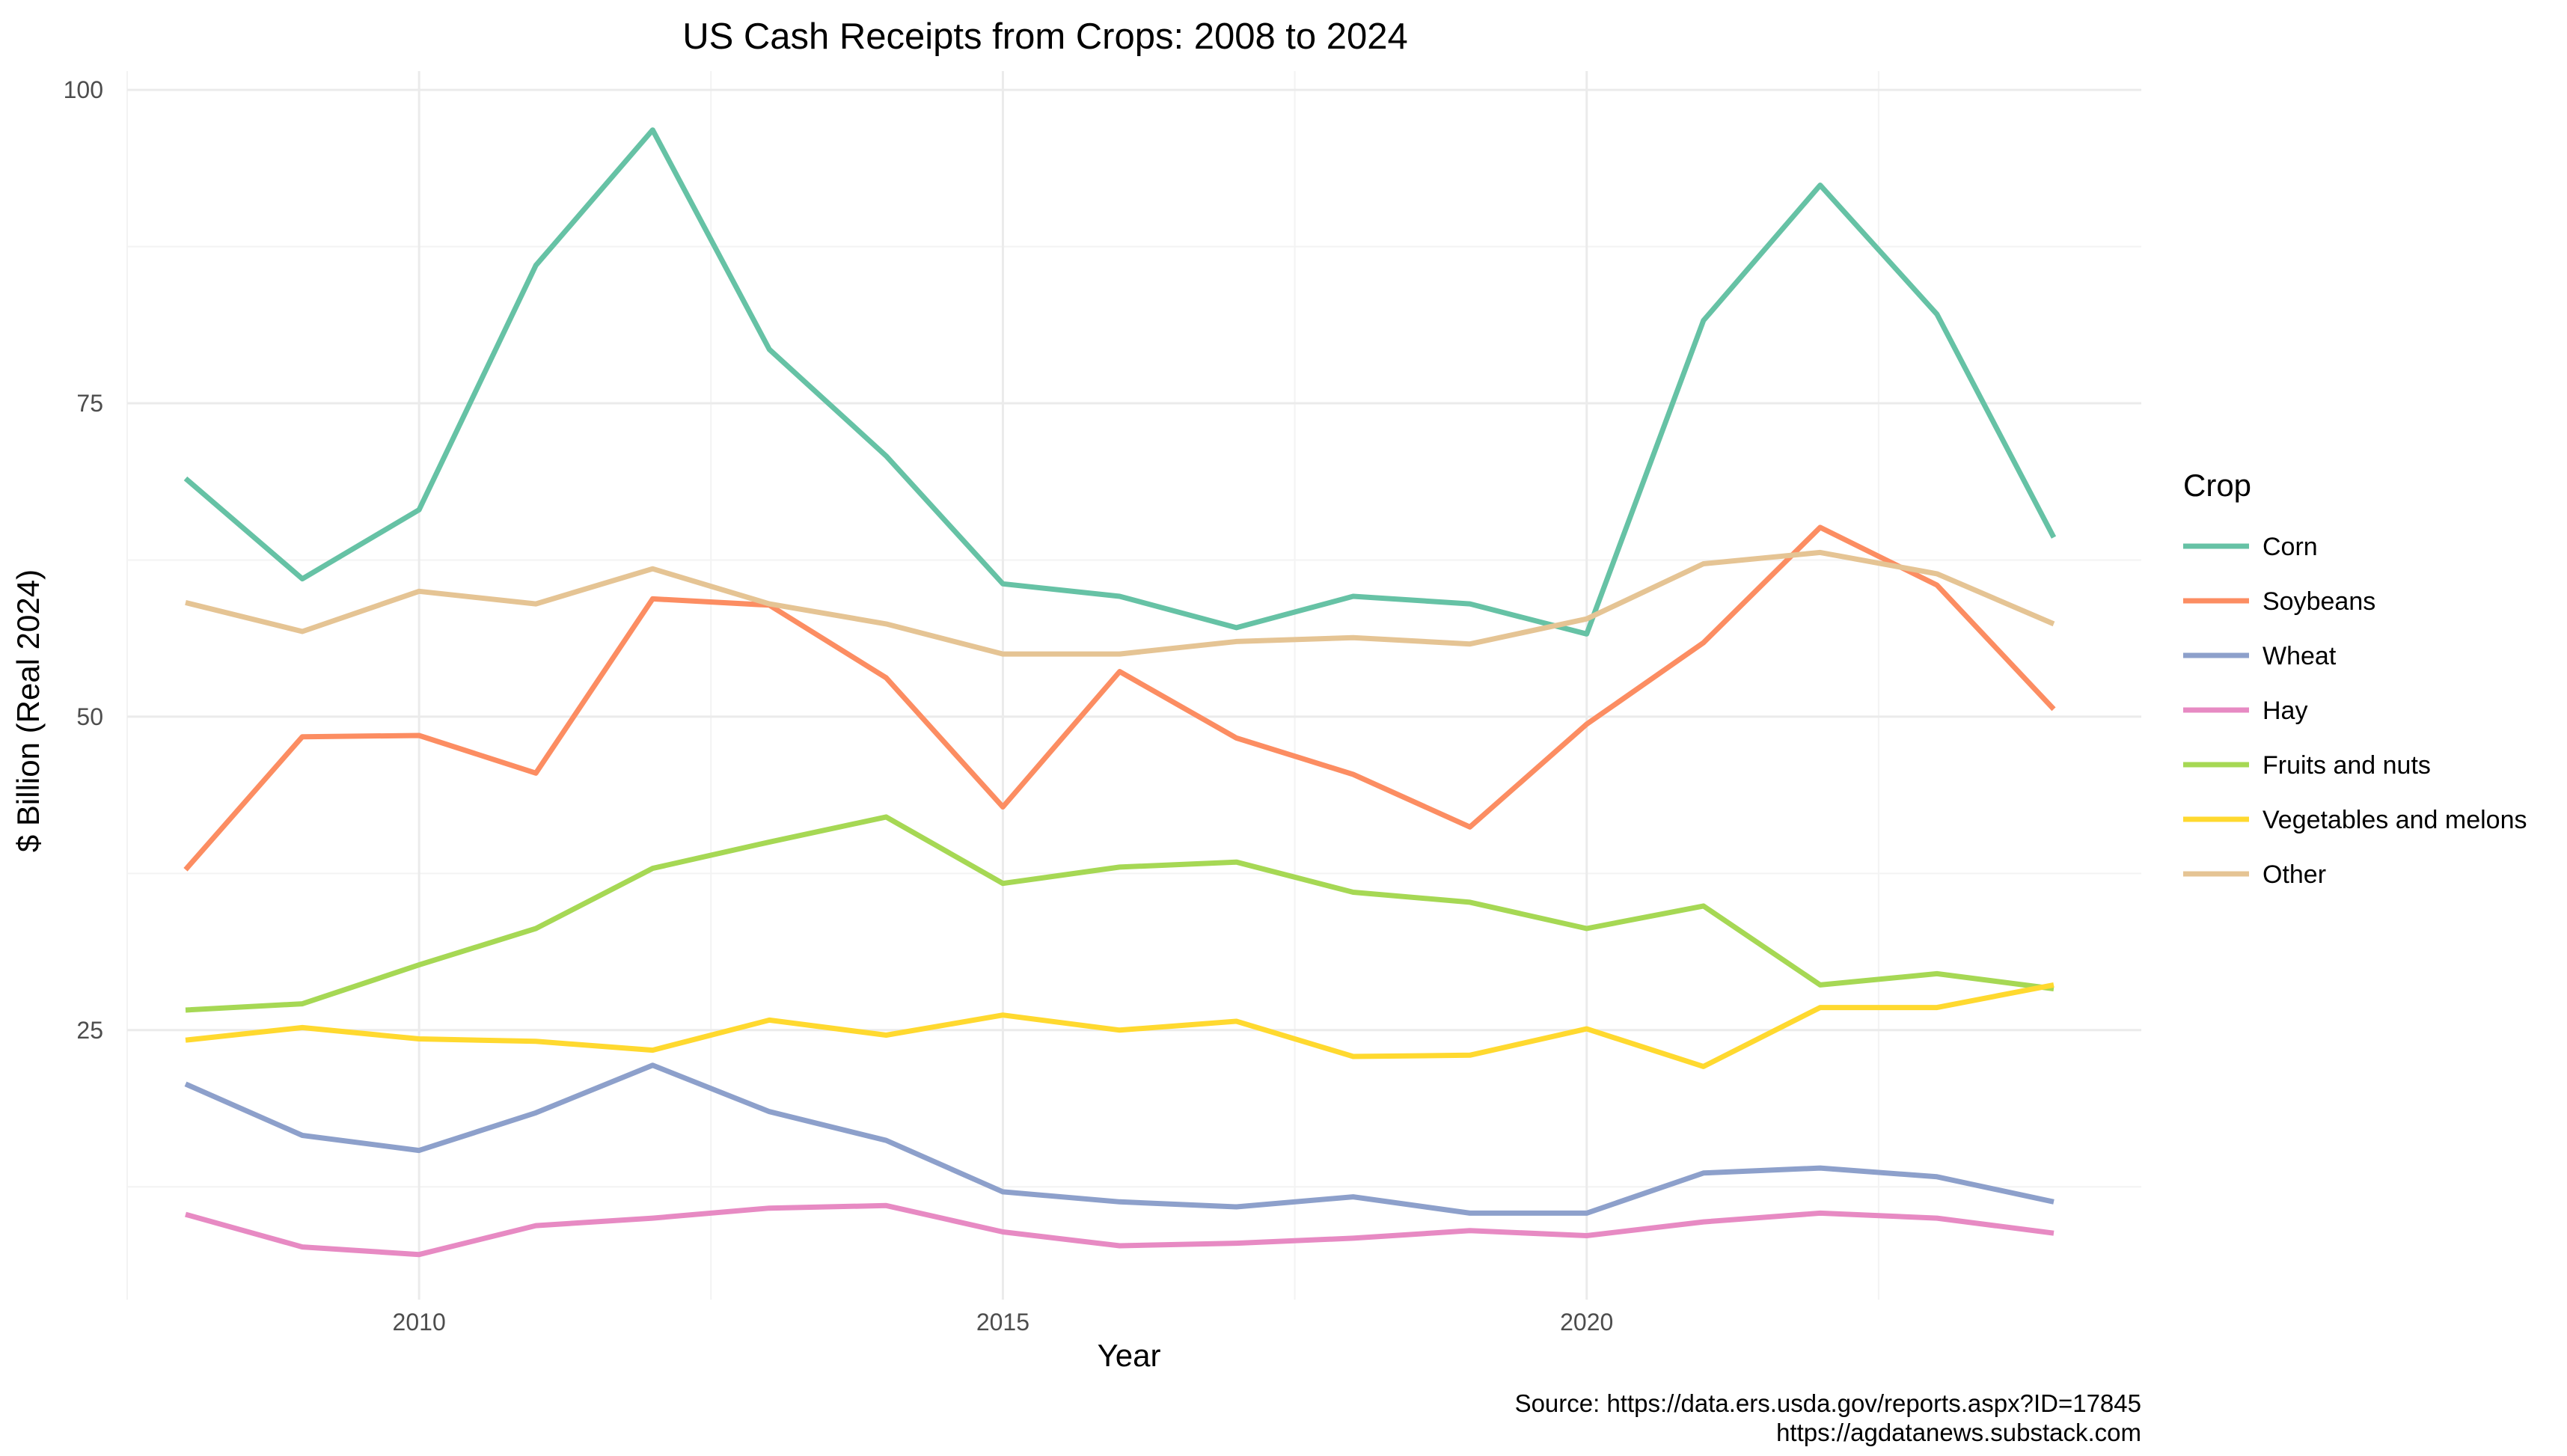  I want to click on x-axis-ticks: 2010 2015 2020, so click(1003, 1322).